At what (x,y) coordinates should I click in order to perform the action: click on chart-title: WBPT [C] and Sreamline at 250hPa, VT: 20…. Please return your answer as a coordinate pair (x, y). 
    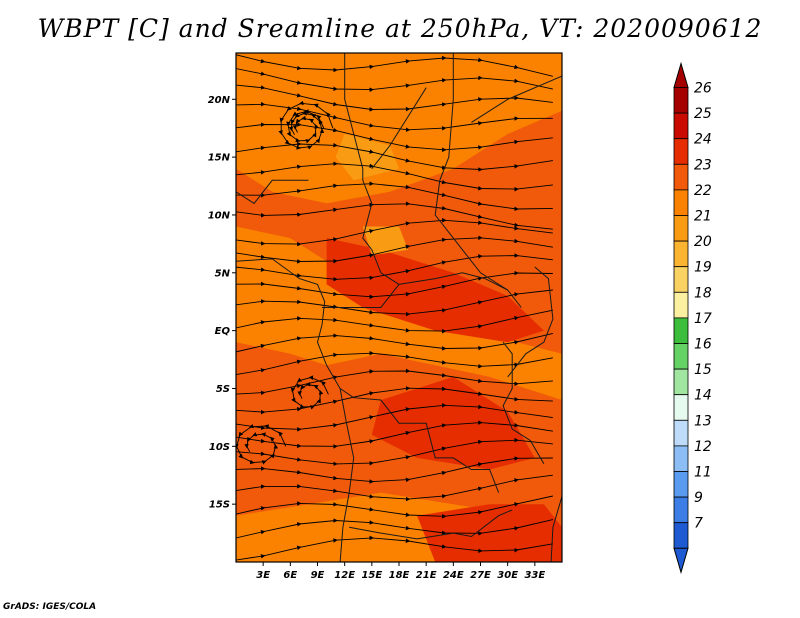
    Looking at the image, I should click on (400, 28).